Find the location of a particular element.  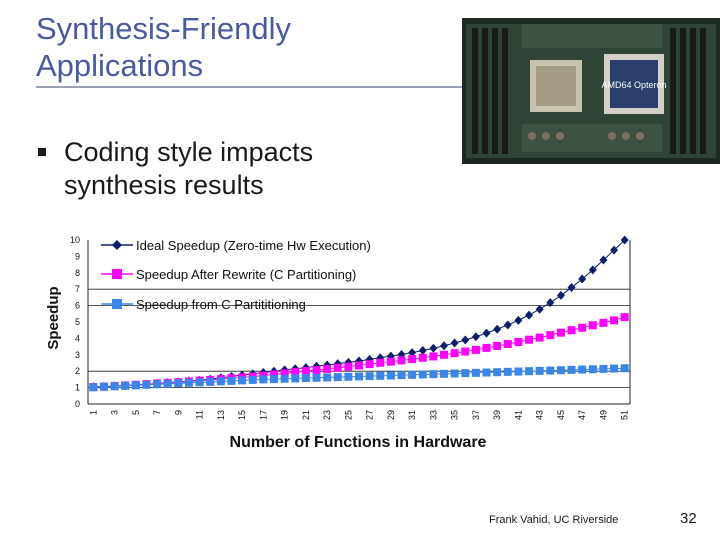

x-tick-label: 17 is located at coordinates (263, 415).